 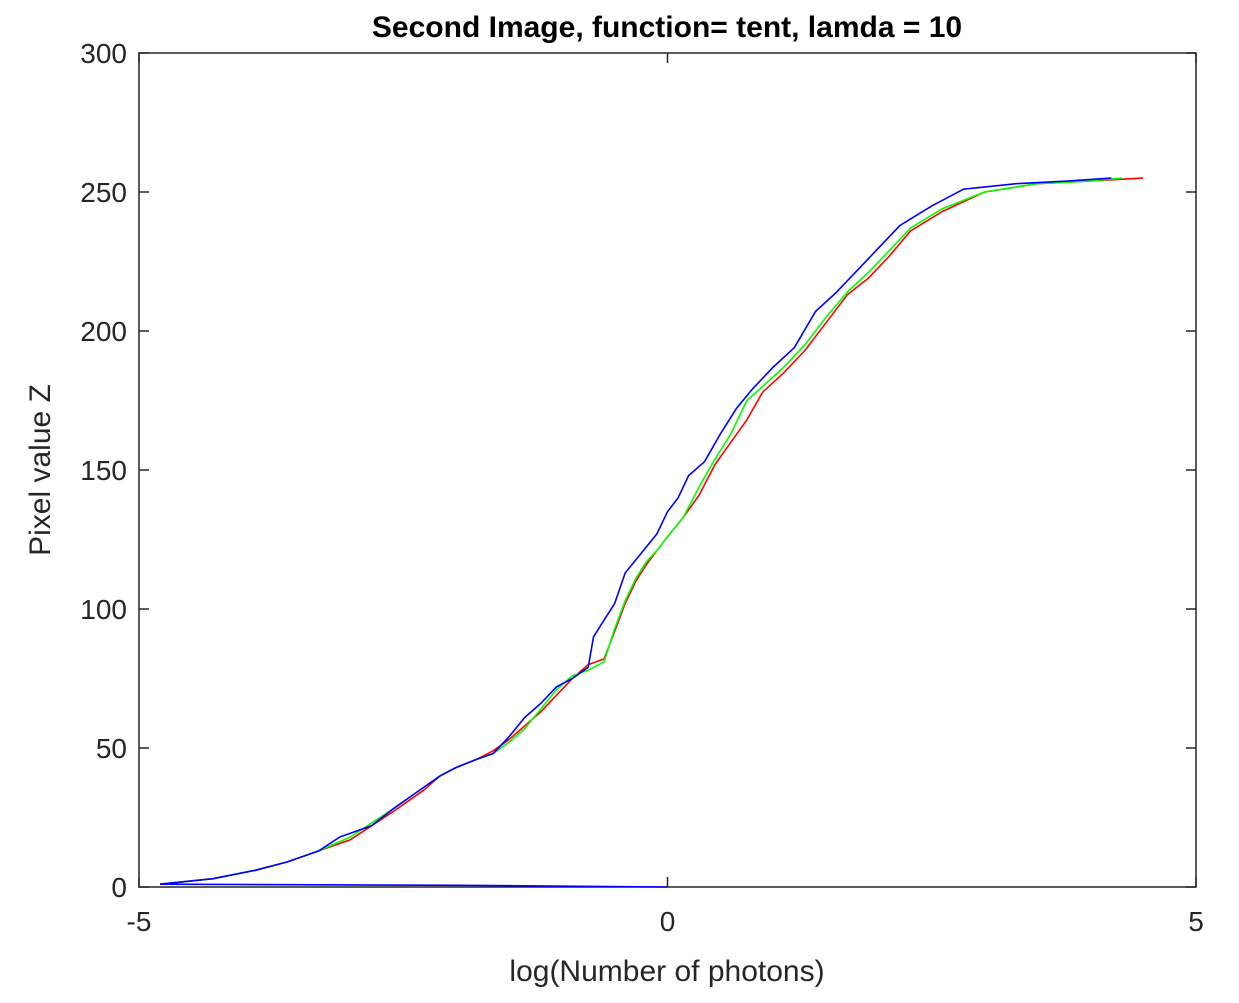 What do you see at coordinates (1196, 921) in the screenshot?
I see `x-tick-label: 5` at bounding box center [1196, 921].